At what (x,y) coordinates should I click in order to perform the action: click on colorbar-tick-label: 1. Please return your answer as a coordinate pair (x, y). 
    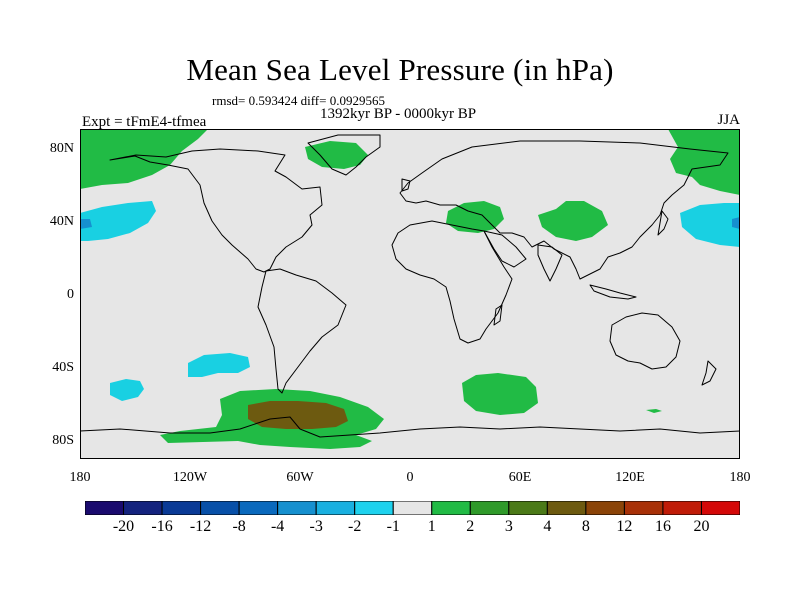
    Looking at the image, I should click on (431, 526).